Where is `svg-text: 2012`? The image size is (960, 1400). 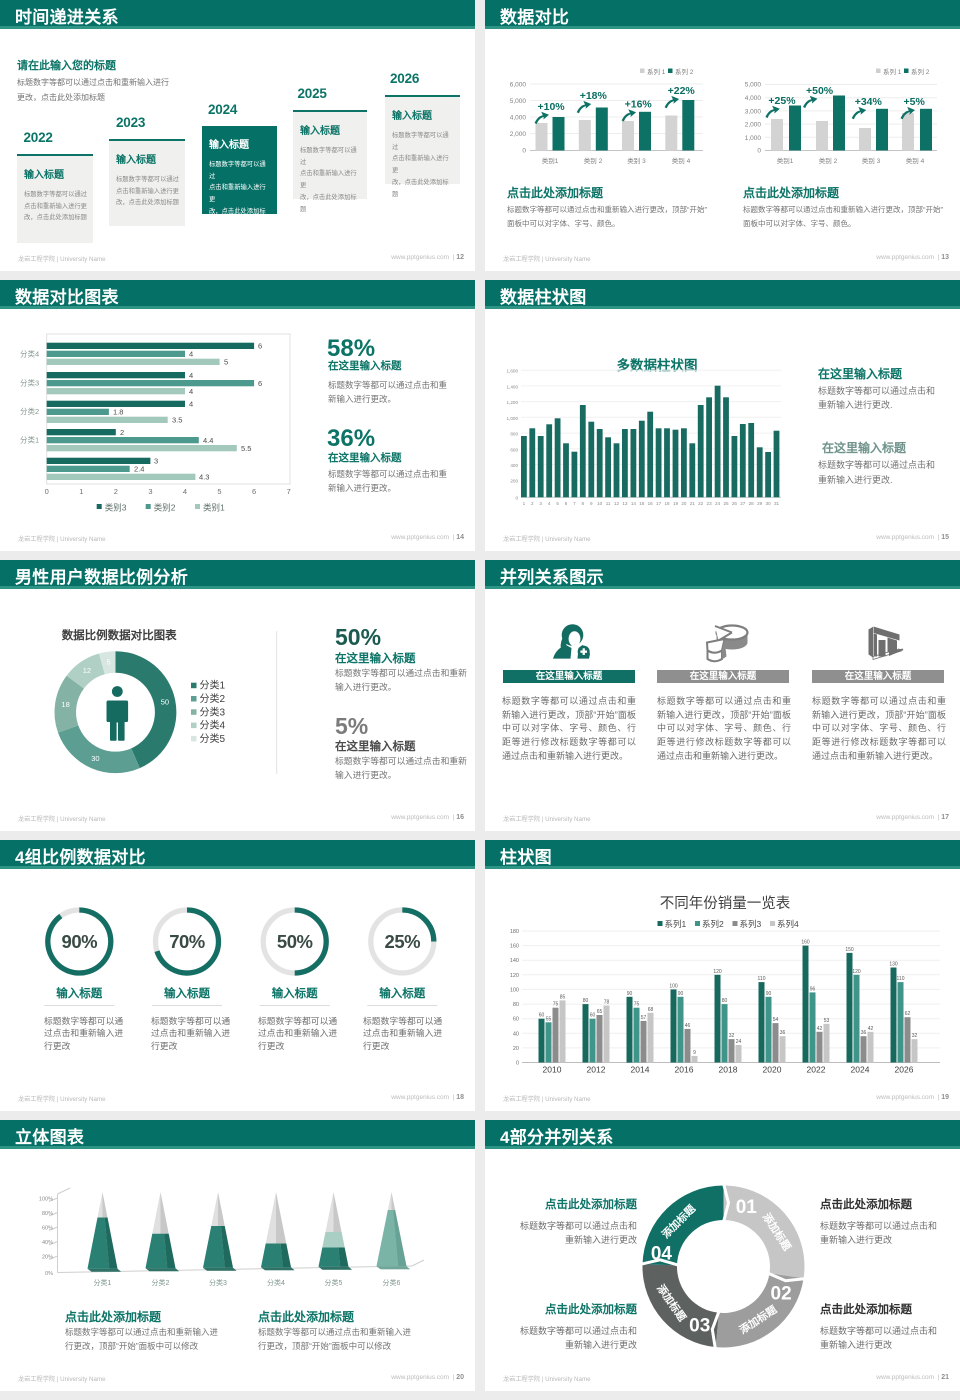 svg-text: 2012 is located at coordinates (596, 1070).